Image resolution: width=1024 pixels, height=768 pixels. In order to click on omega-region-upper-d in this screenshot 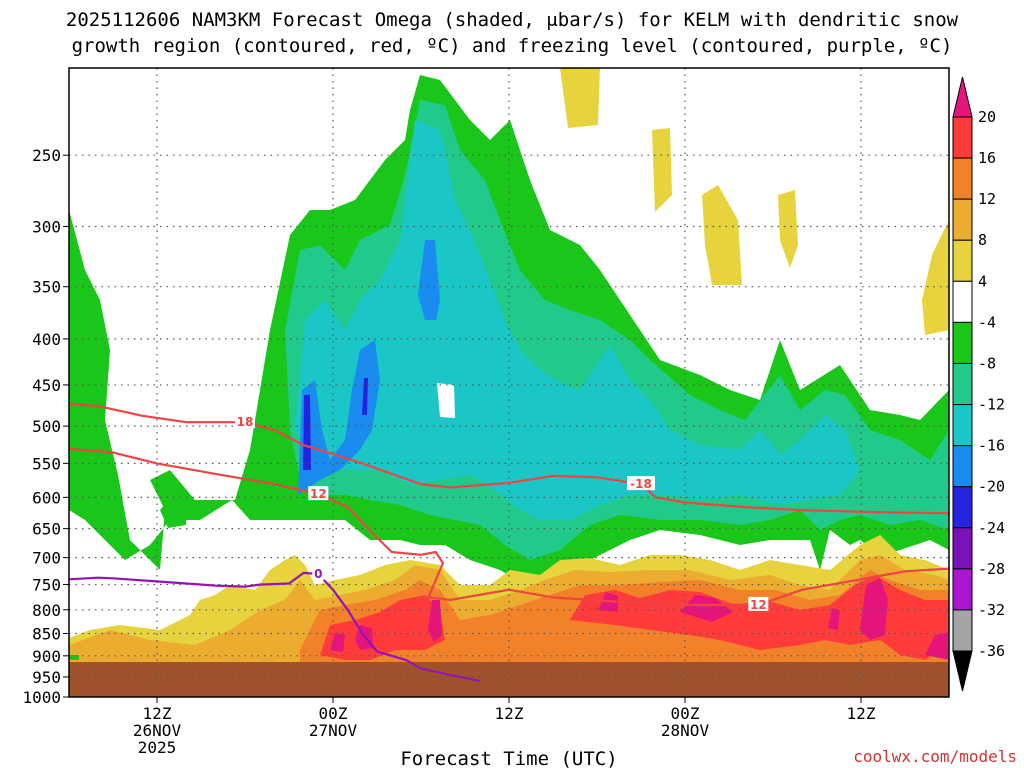, I will do `click(788, 229)`.